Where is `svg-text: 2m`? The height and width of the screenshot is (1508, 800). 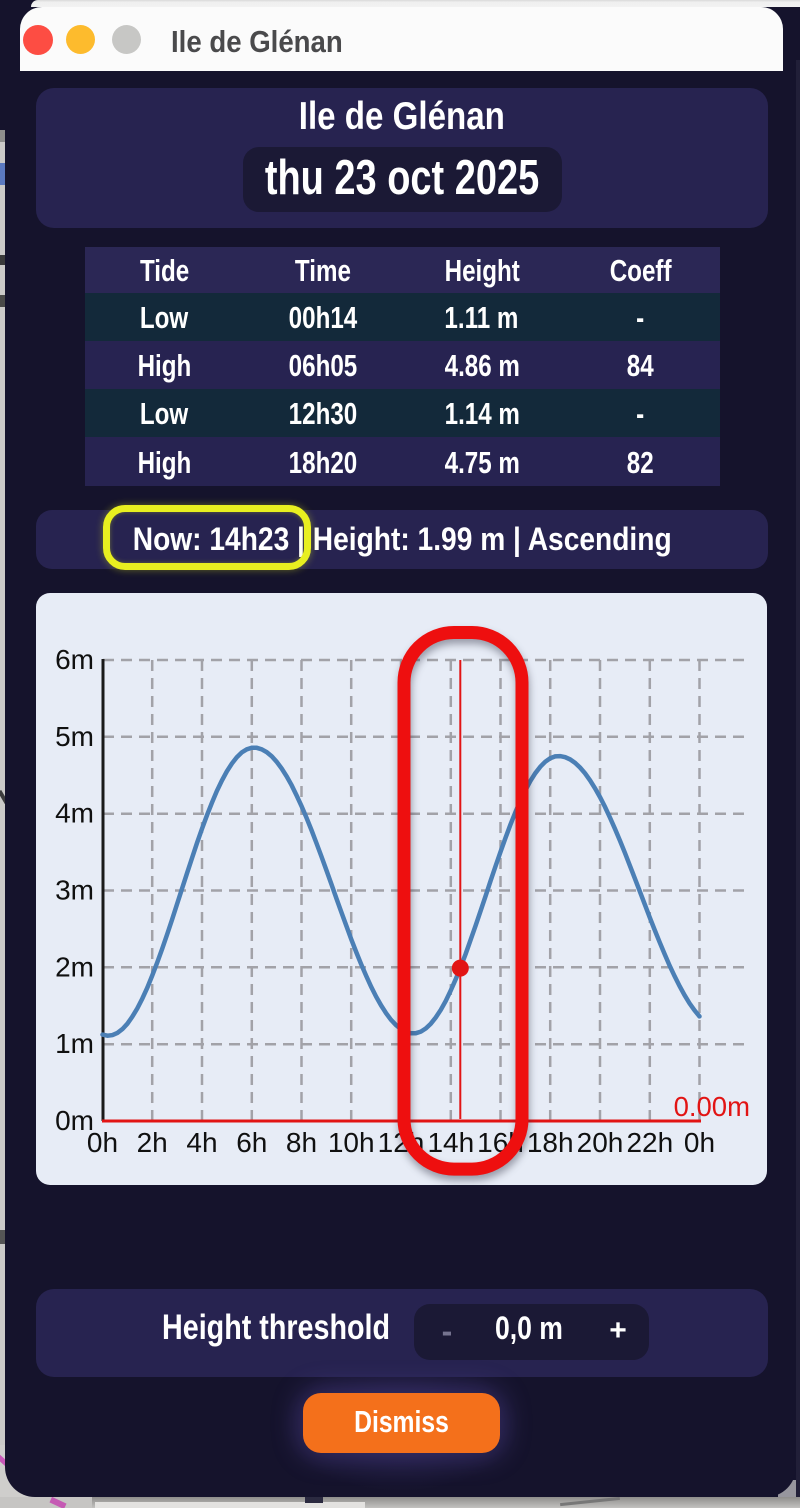 svg-text: 2m is located at coordinates (74, 966).